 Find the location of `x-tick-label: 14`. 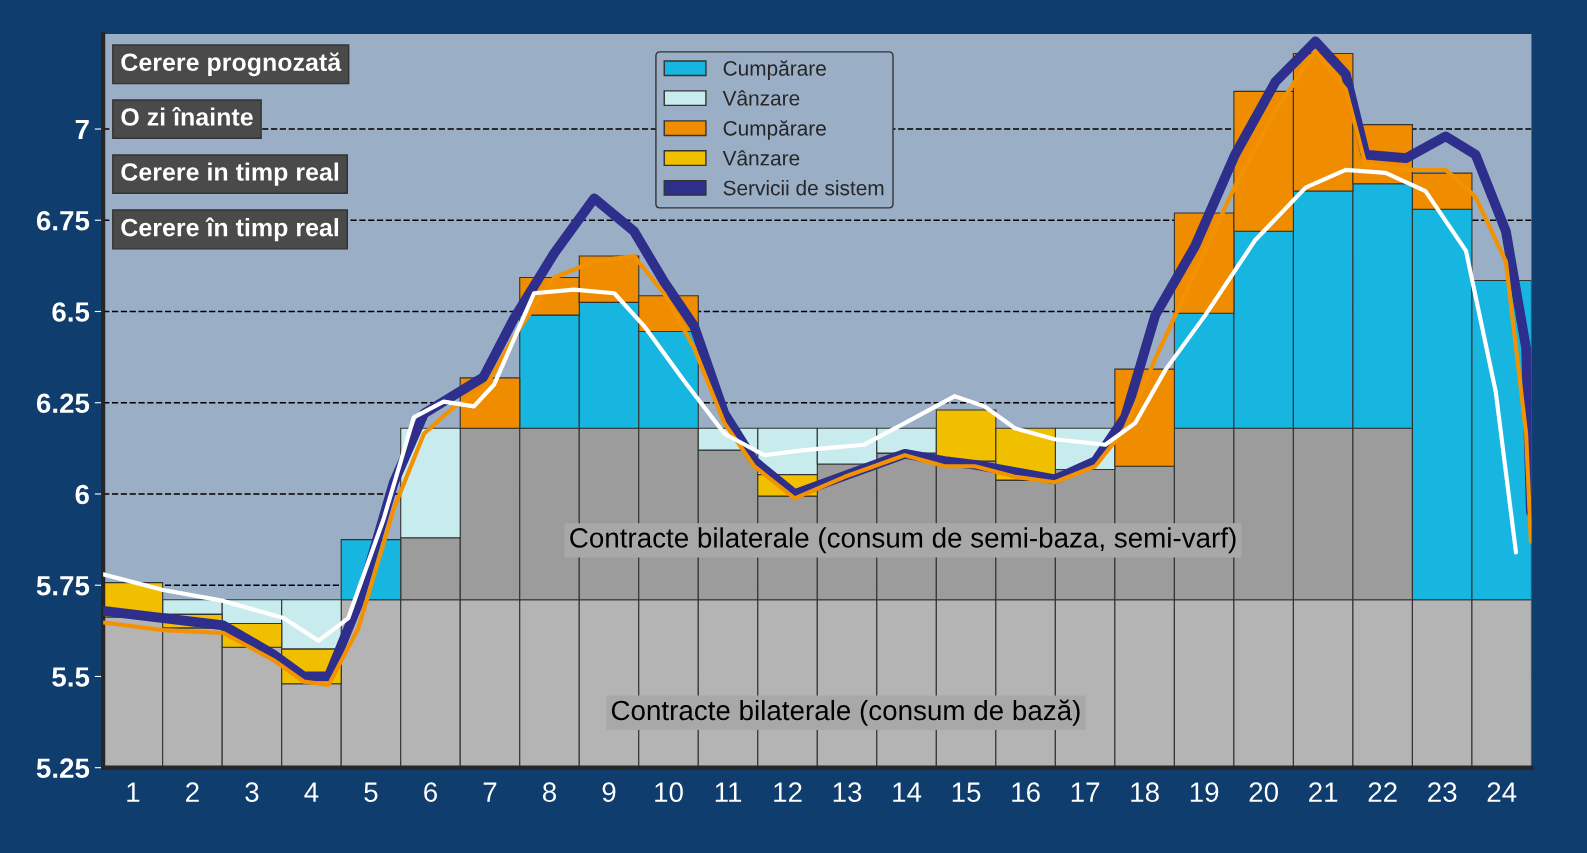

x-tick-label: 14 is located at coordinates (907, 792).